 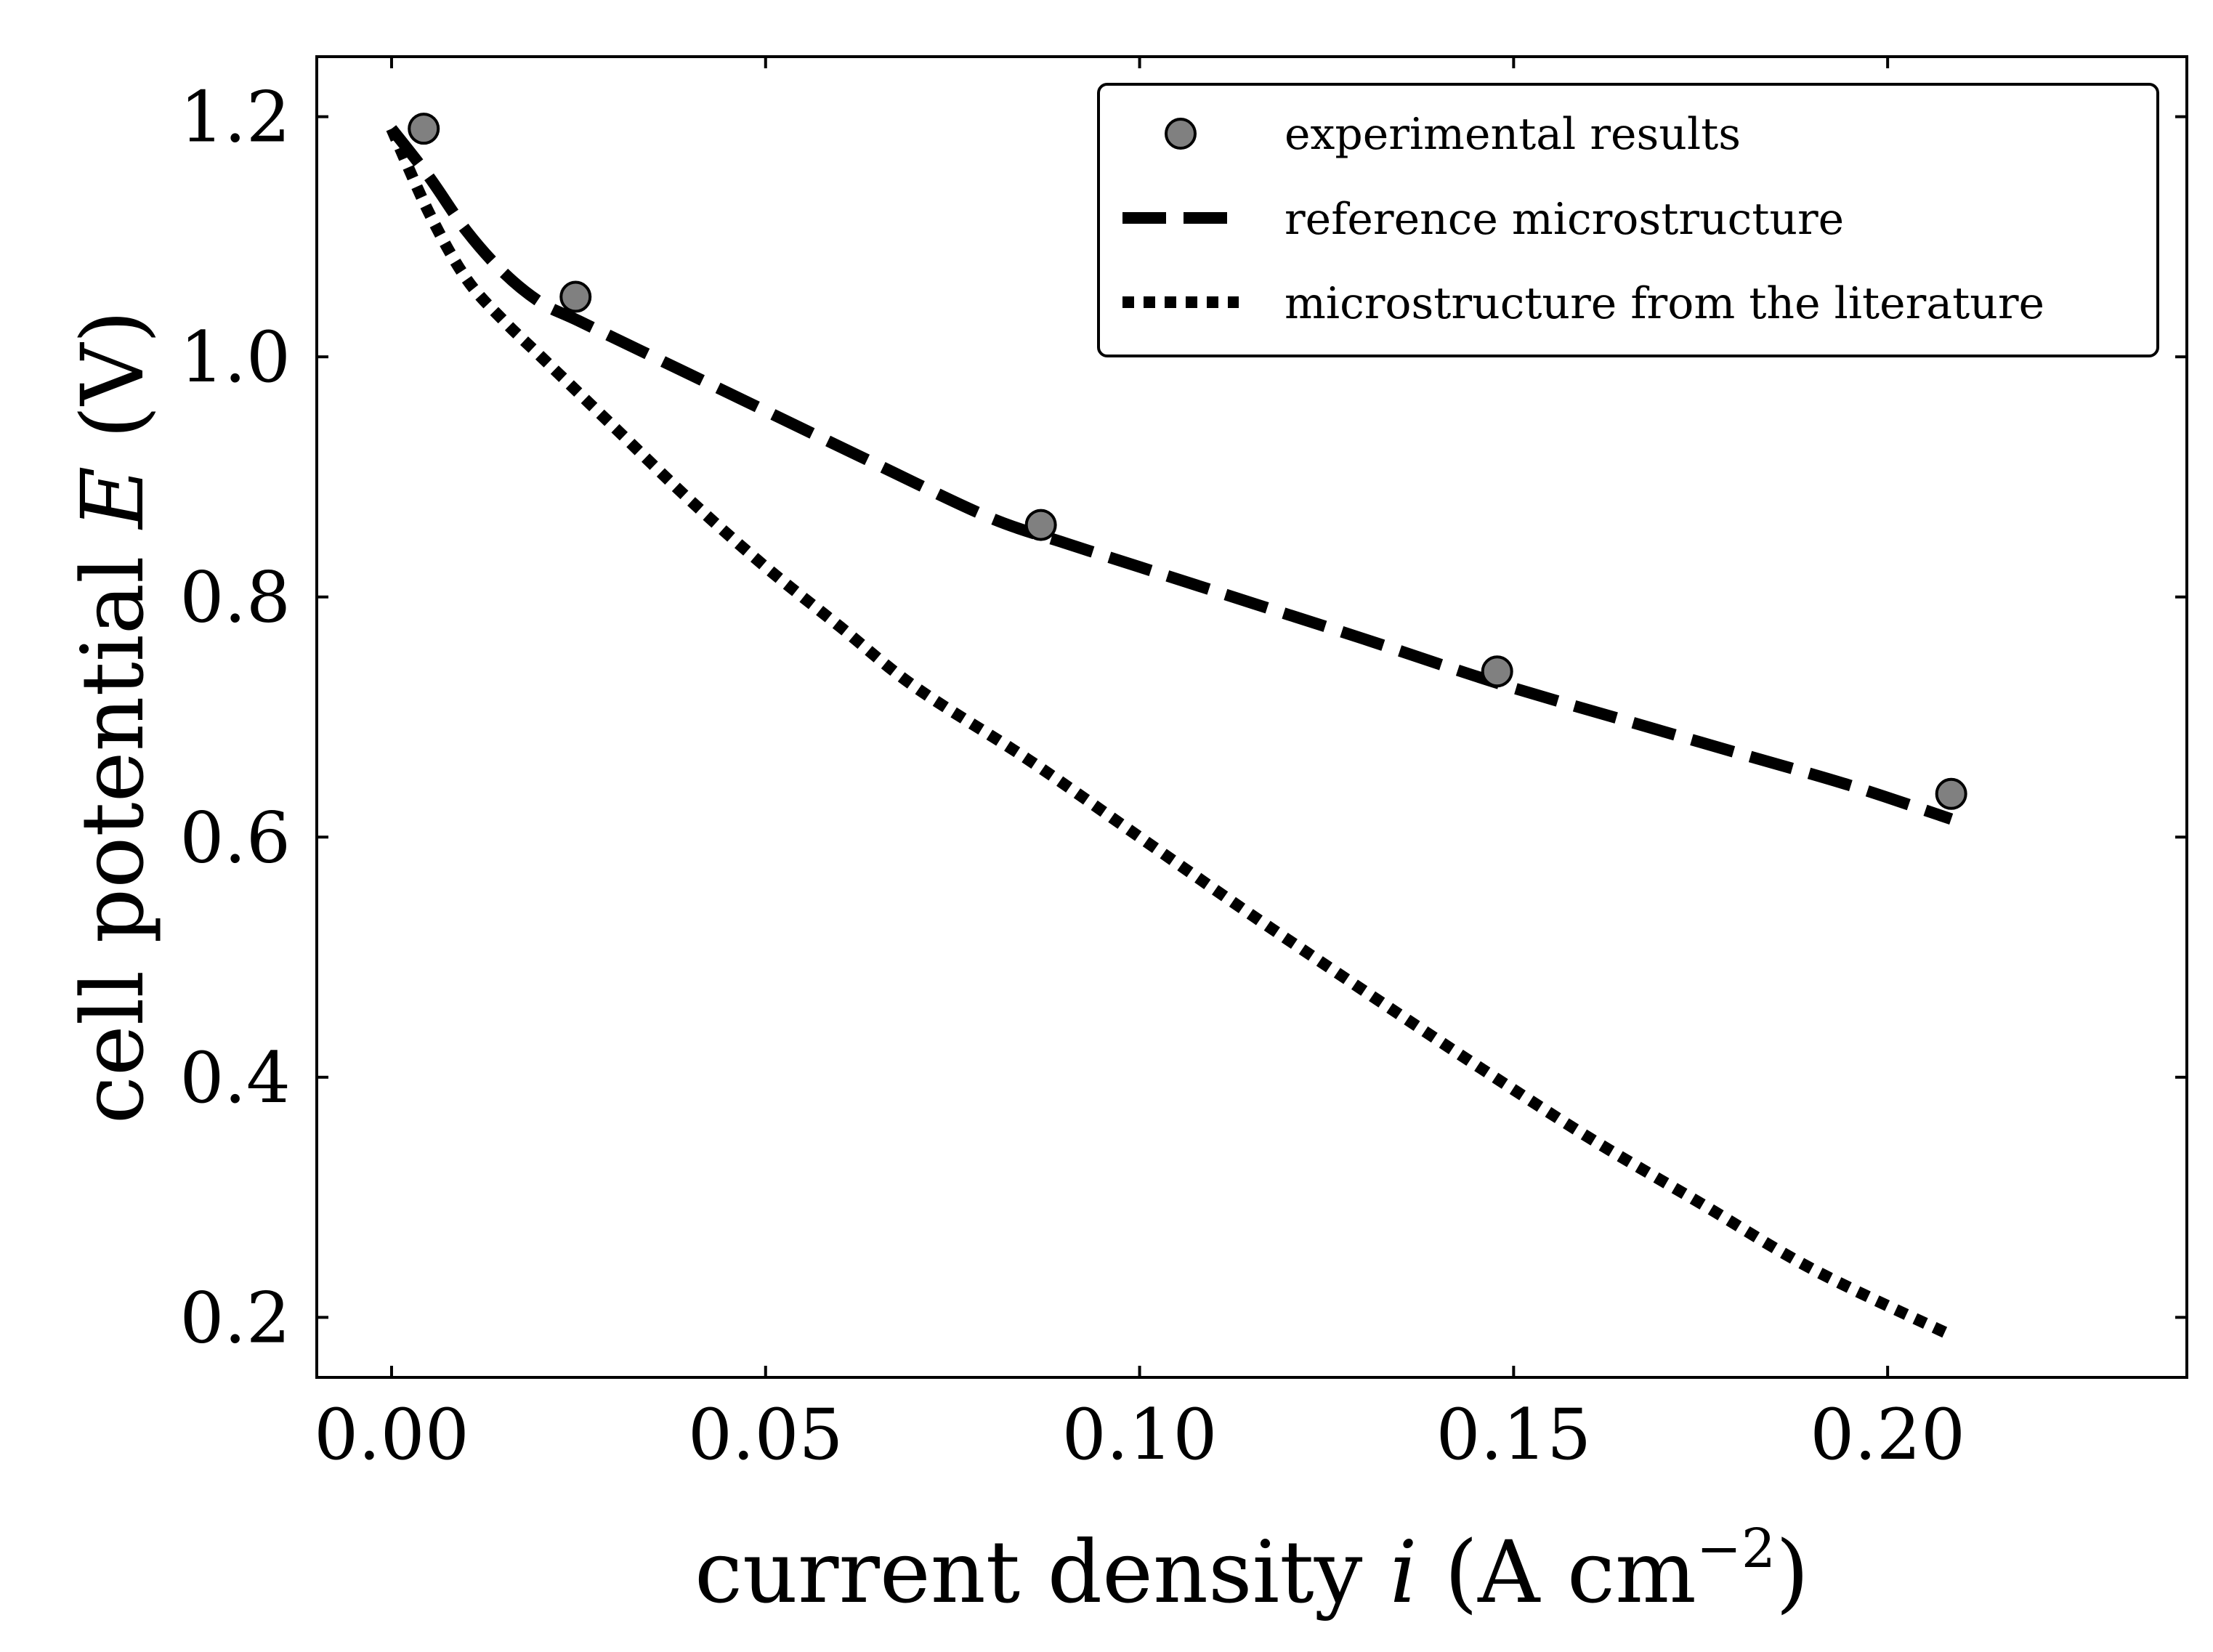 I want to click on y-tick-label: 0.2, so click(x=235, y=1318).